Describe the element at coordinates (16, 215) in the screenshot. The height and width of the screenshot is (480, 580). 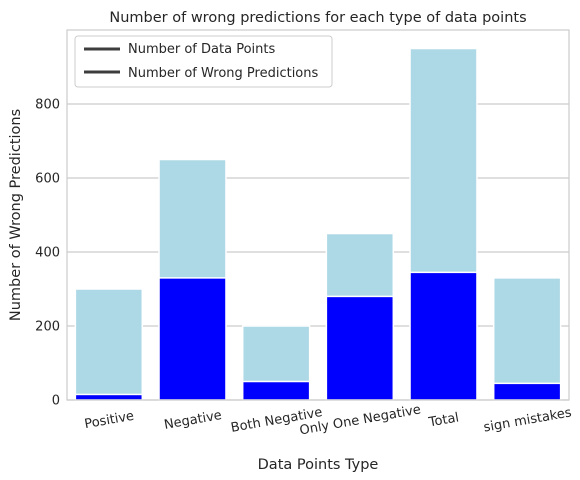
I see `y-axis-title: Number of Wrong Predictions` at that location.